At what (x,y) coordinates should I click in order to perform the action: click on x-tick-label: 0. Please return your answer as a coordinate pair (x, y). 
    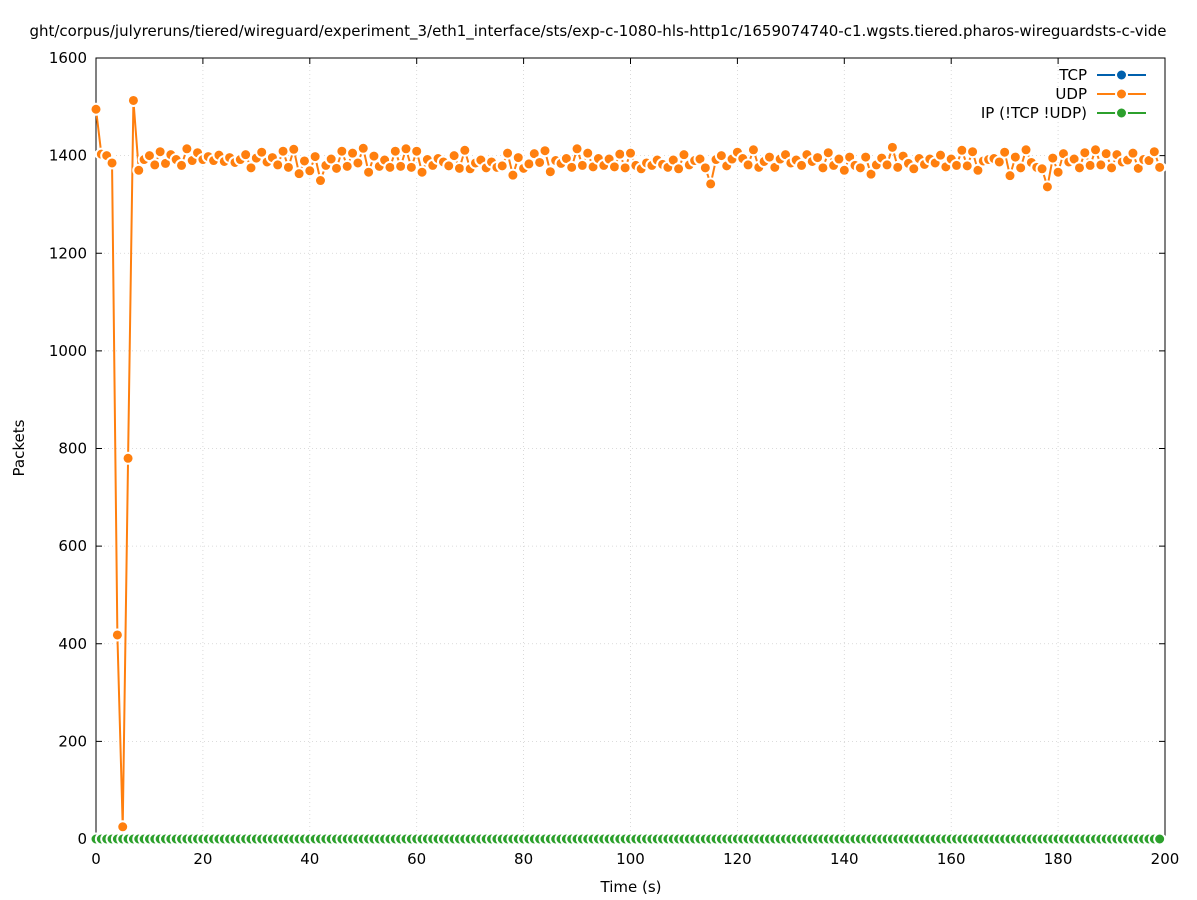
    Looking at the image, I should click on (96, 859).